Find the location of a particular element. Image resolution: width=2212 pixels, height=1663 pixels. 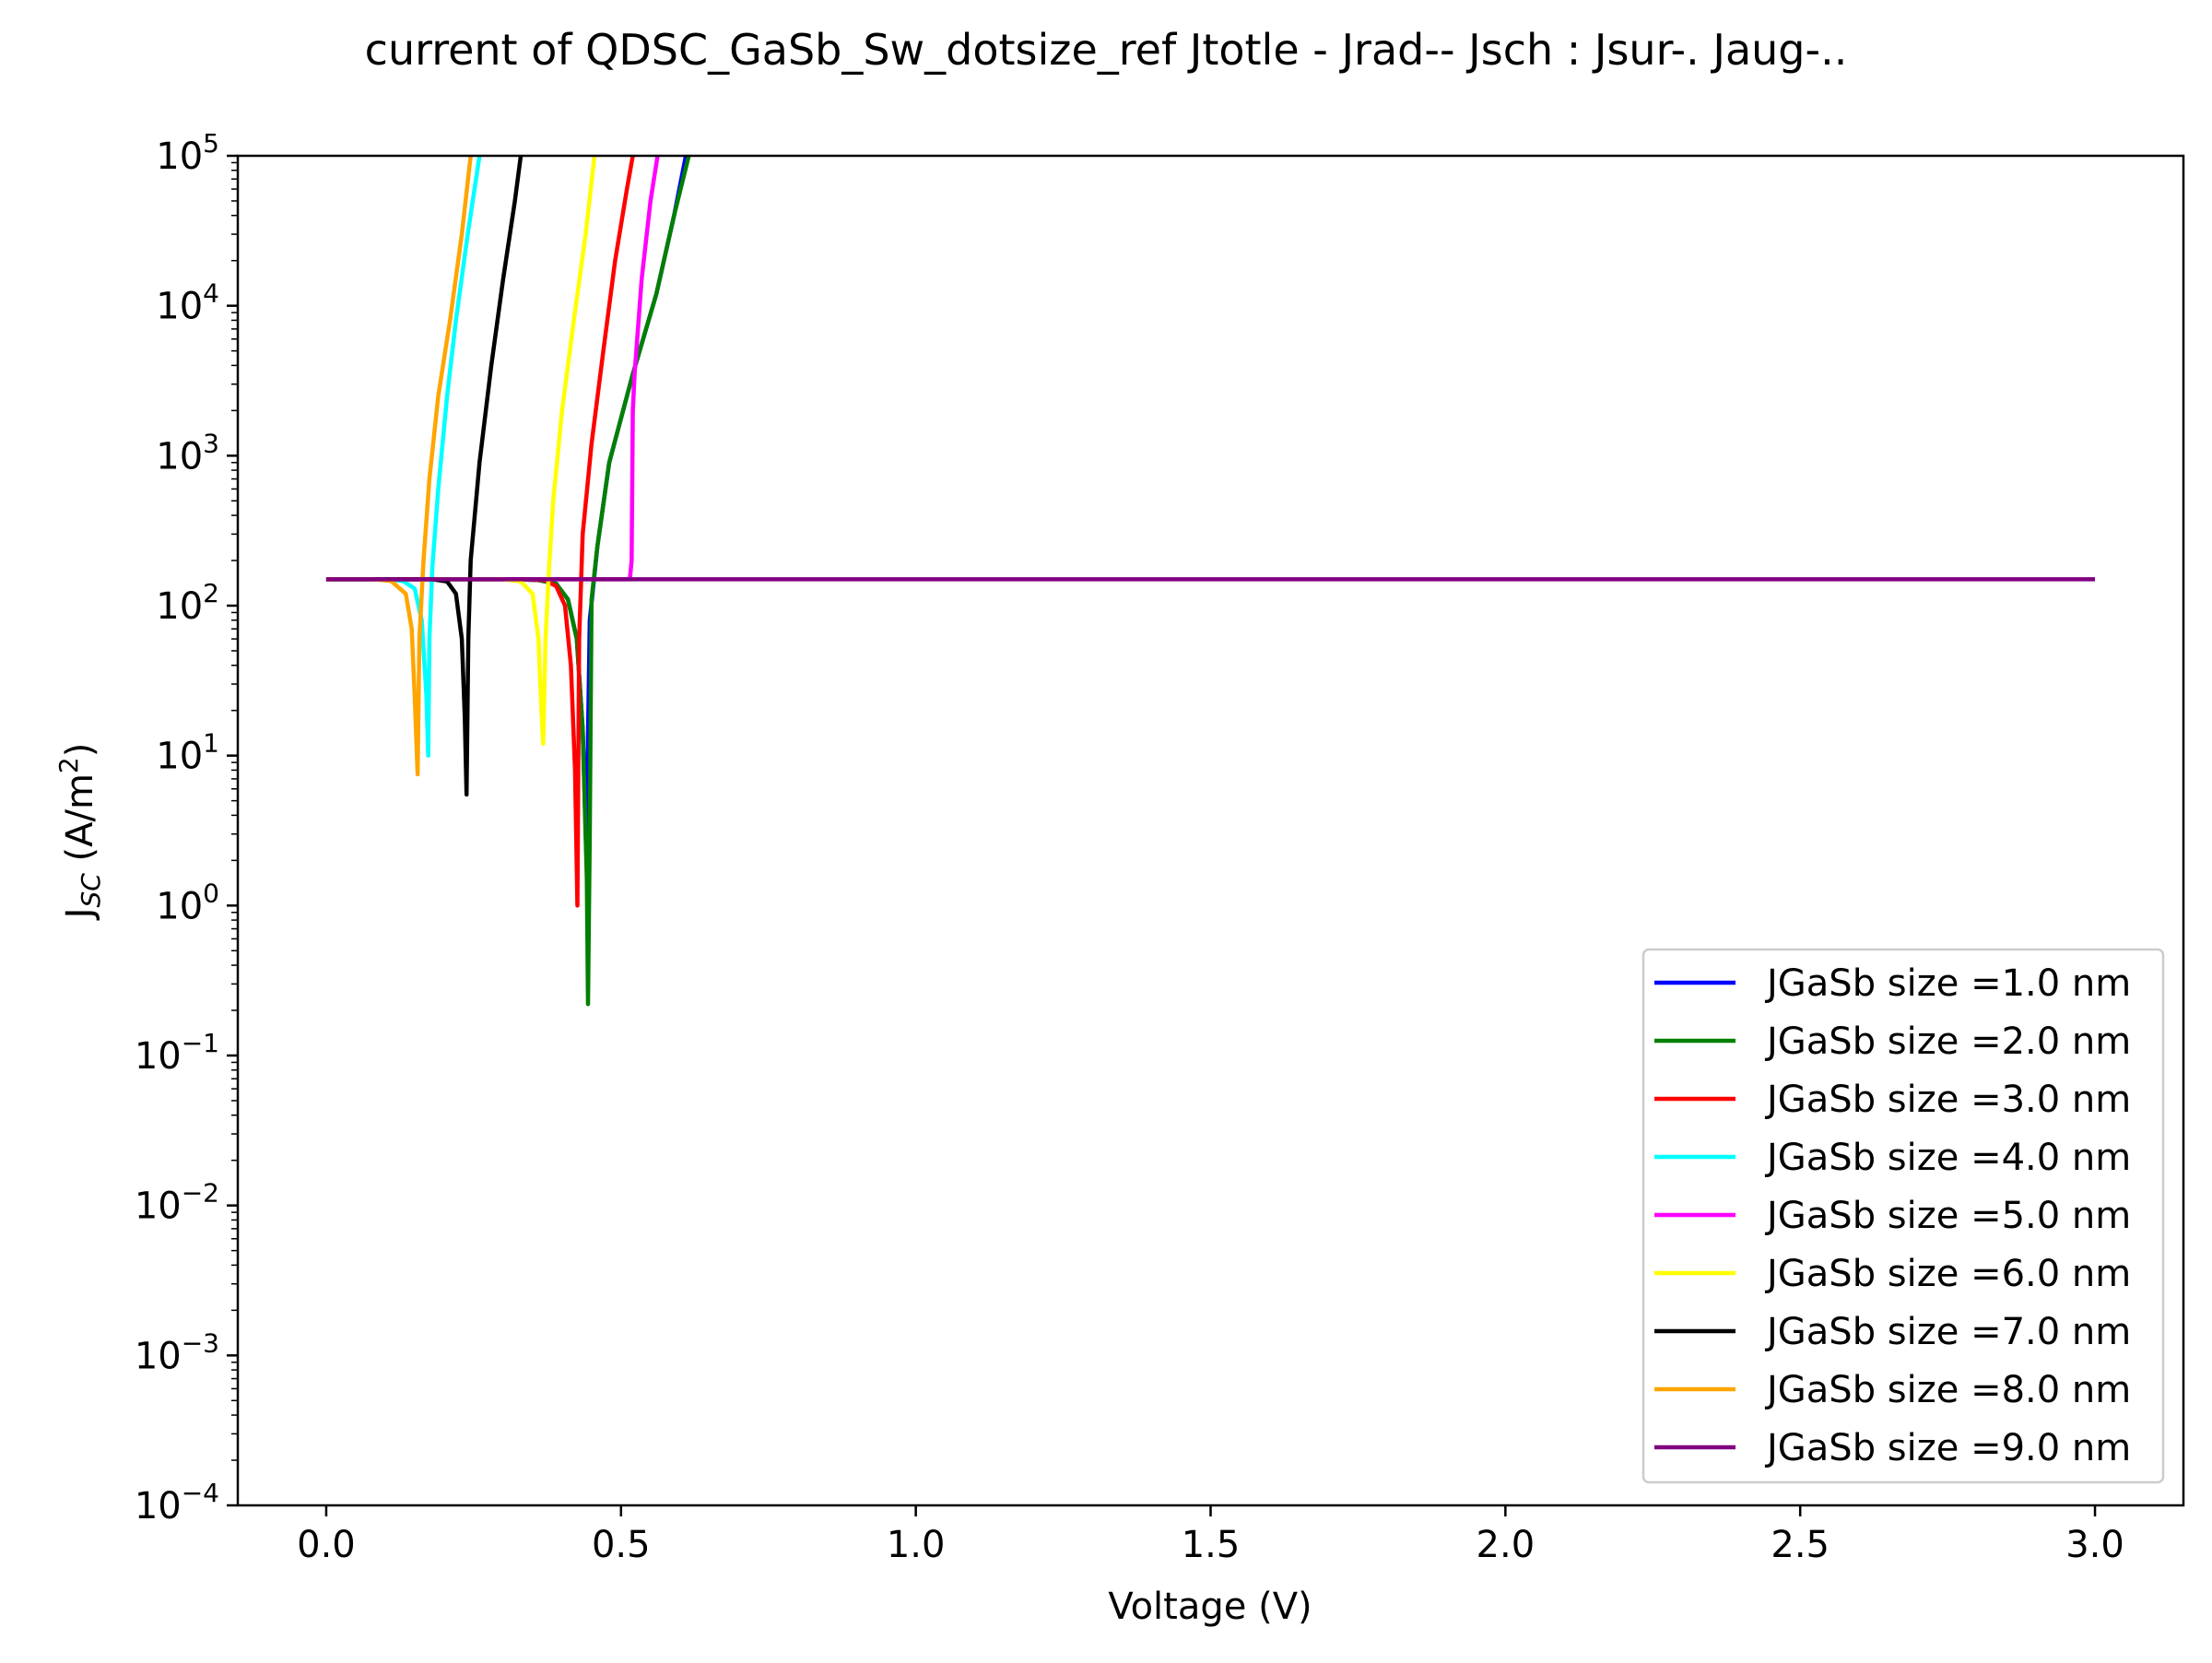

x-tick-label: 0.5 is located at coordinates (621, 1545).